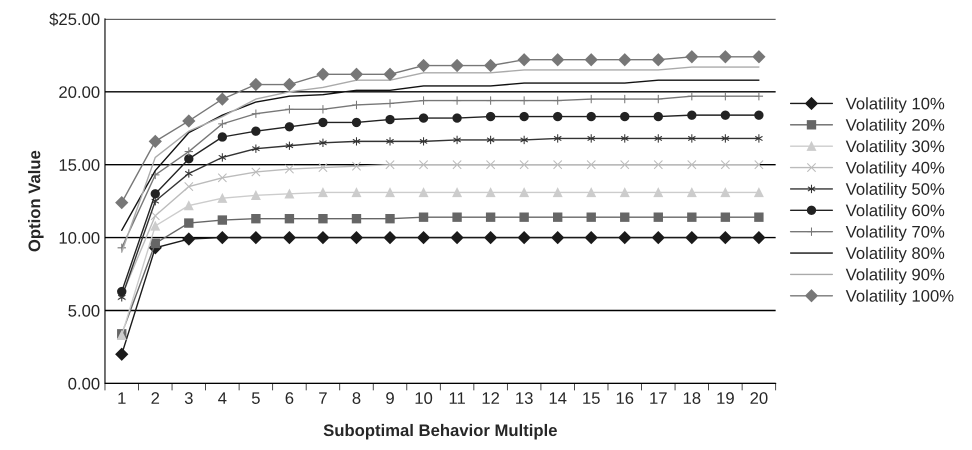  I want to click on x-tick-label: 11, so click(457, 398).